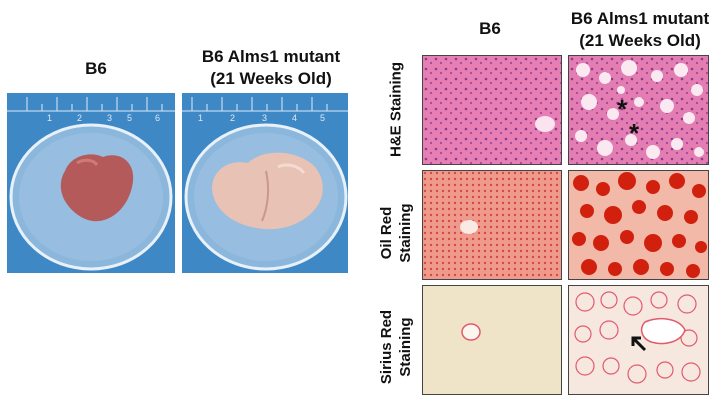 This screenshot has width=722, height=403. What do you see at coordinates (96, 68) in the screenshot?
I see `photo-label-b6: B6` at bounding box center [96, 68].